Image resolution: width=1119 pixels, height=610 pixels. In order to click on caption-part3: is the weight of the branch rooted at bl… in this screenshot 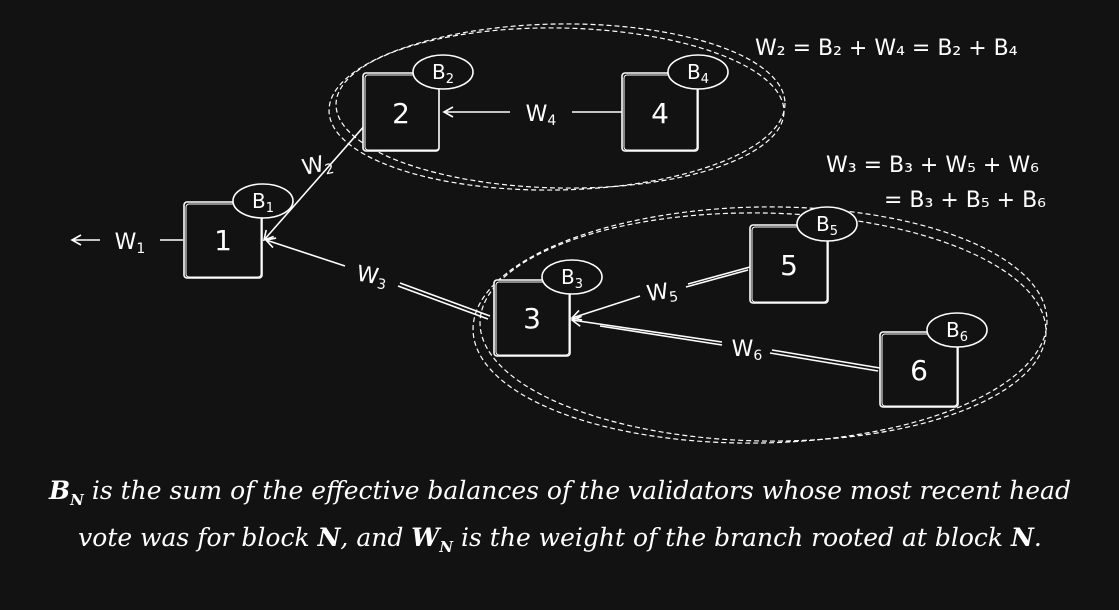, I will do `click(732, 537)`.